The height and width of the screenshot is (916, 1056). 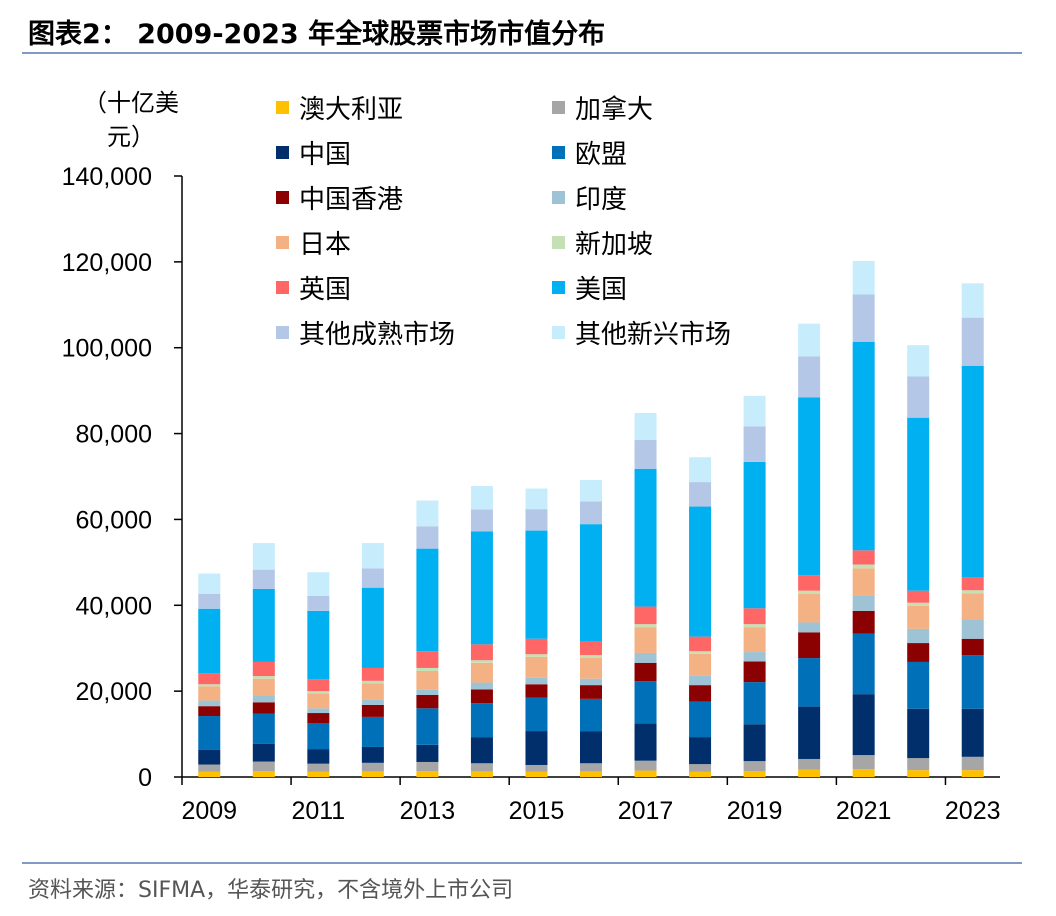 I want to click on legend-item: 日本, so click(x=314, y=242).